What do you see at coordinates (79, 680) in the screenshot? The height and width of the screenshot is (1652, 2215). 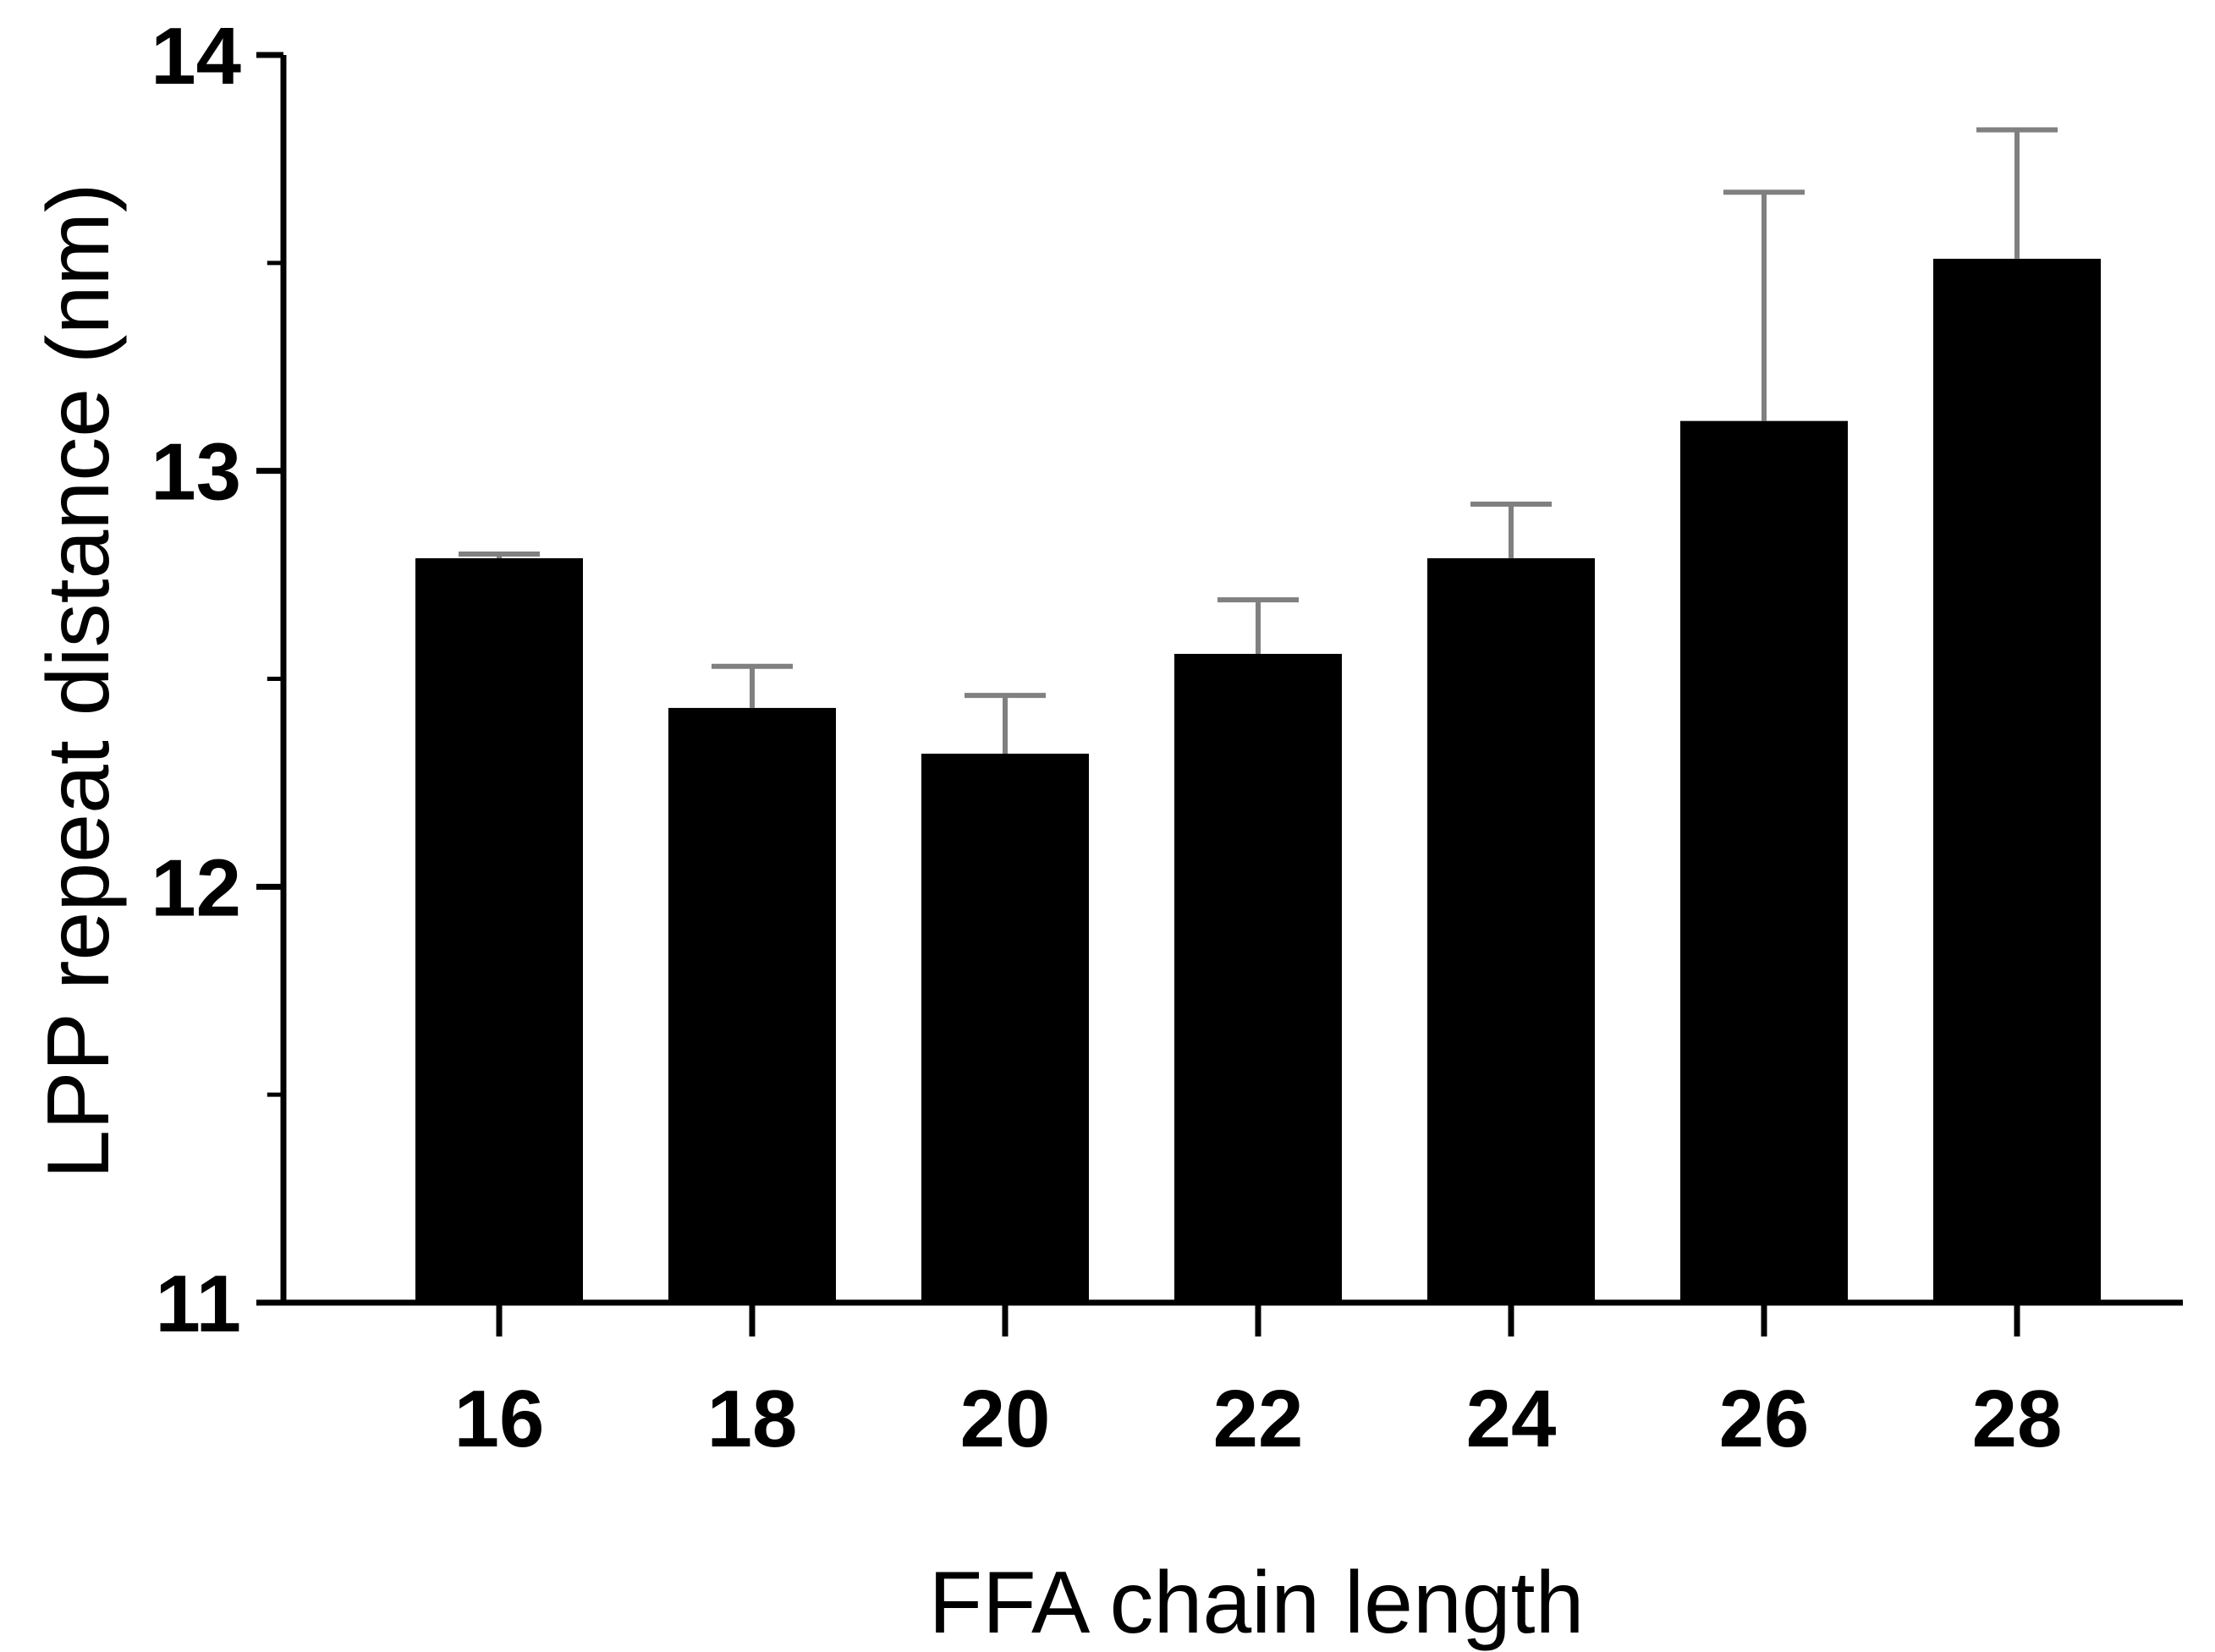 I see `y-axis-title: LPP repeat distance (nm)` at bounding box center [79, 680].